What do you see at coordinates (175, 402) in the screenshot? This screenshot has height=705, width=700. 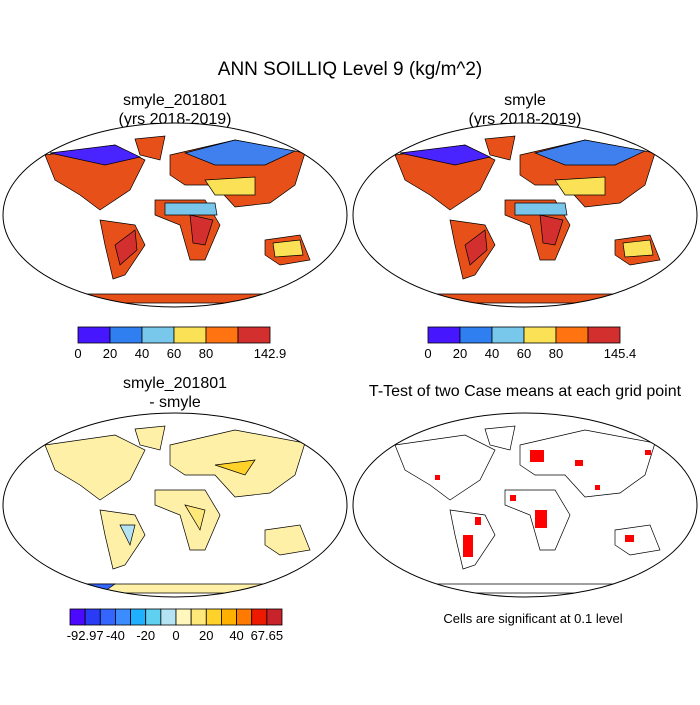 I see `panel-title: - smyle` at bounding box center [175, 402].